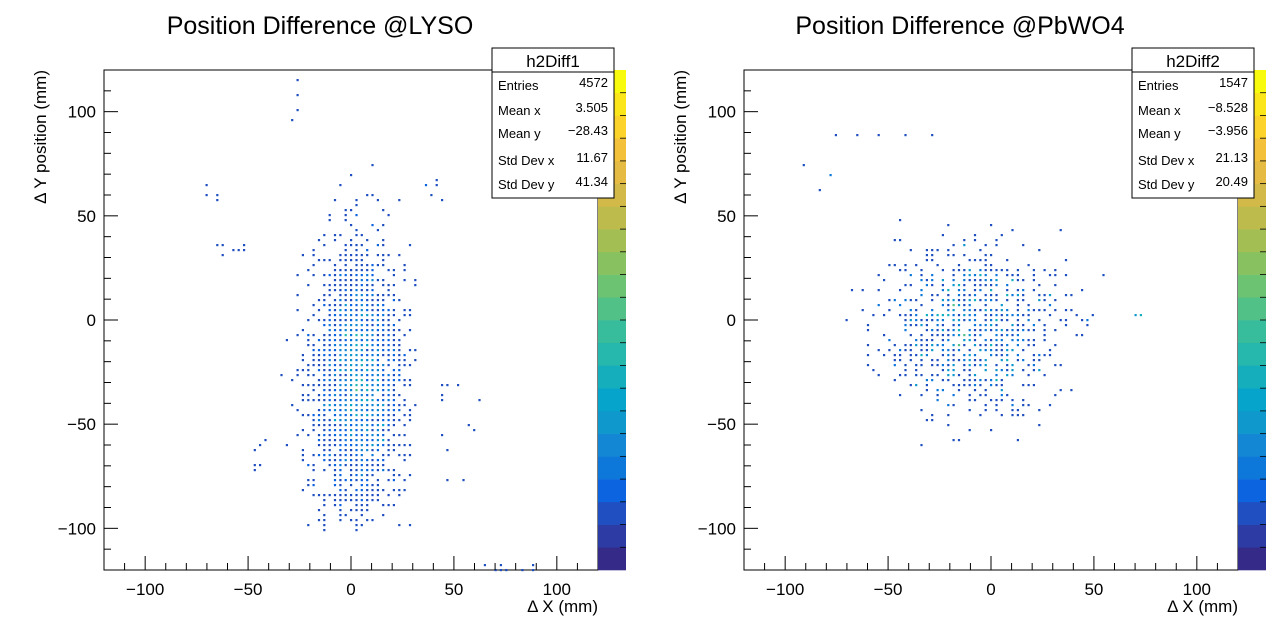 This screenshot has width=1280, height=640. I want to click on heatmap-bins, so click(972, 290).